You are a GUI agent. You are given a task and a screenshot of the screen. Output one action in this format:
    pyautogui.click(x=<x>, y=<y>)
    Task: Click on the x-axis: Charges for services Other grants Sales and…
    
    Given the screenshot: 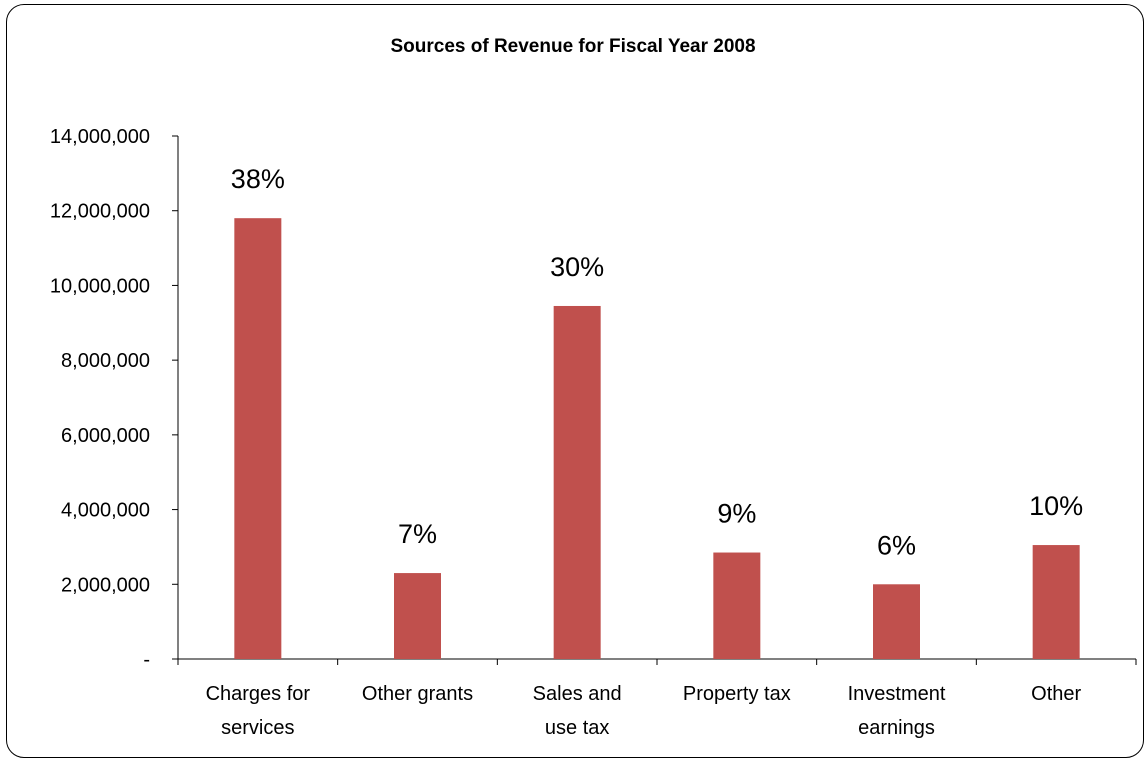 What is the action you would take?
    pyautogui.click(x=657, y=698)
    